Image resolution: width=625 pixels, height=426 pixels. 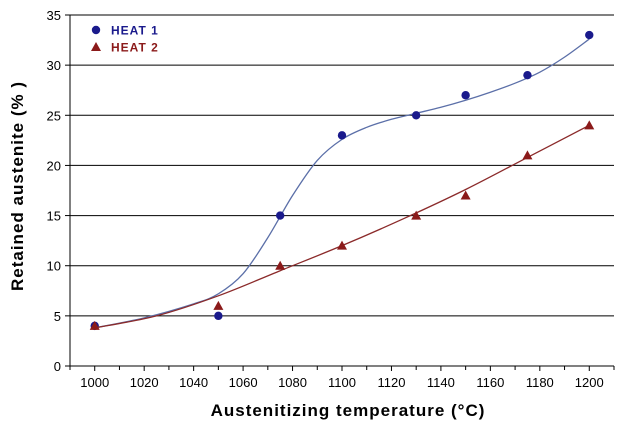 I want to click on x-axis-title: Austenitizing temperature (°C), so click(x=348, y=410).